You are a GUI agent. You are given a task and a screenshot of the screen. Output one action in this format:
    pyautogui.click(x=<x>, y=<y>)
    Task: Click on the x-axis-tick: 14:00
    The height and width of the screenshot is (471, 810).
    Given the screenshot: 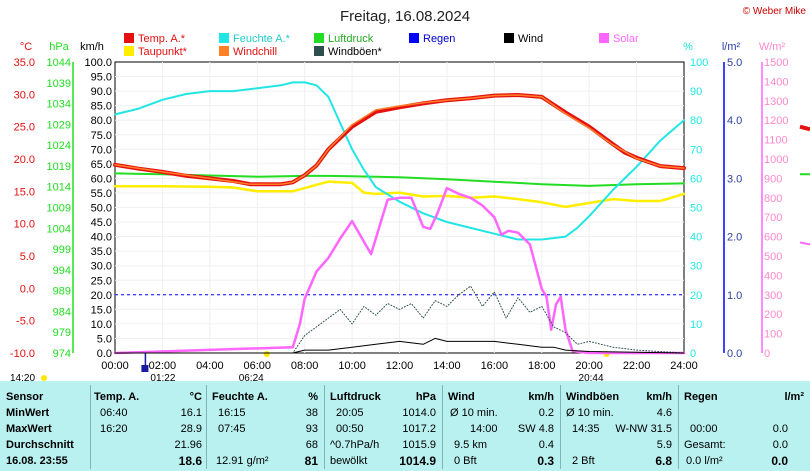 What is the action you would take?
    pyautogui.click(x=447, y=366)
    